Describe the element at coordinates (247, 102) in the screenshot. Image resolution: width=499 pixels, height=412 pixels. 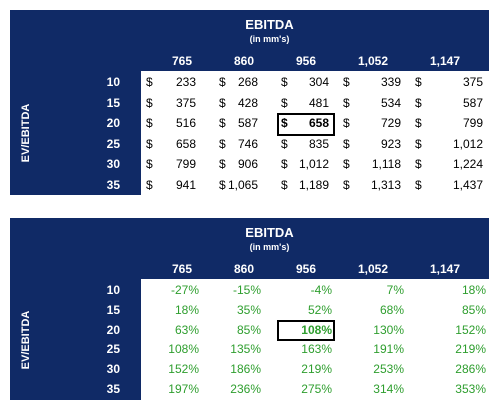
I see `cell-value: 428` at that location.